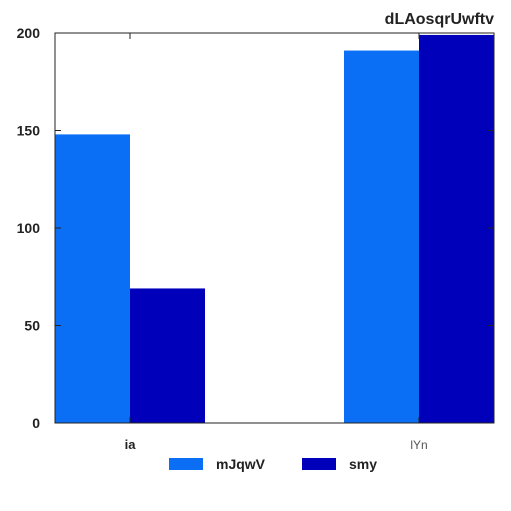 The width and height of the screenshot is (511, 511). I want to click on legend-swatch-smy, so click(319, 464).